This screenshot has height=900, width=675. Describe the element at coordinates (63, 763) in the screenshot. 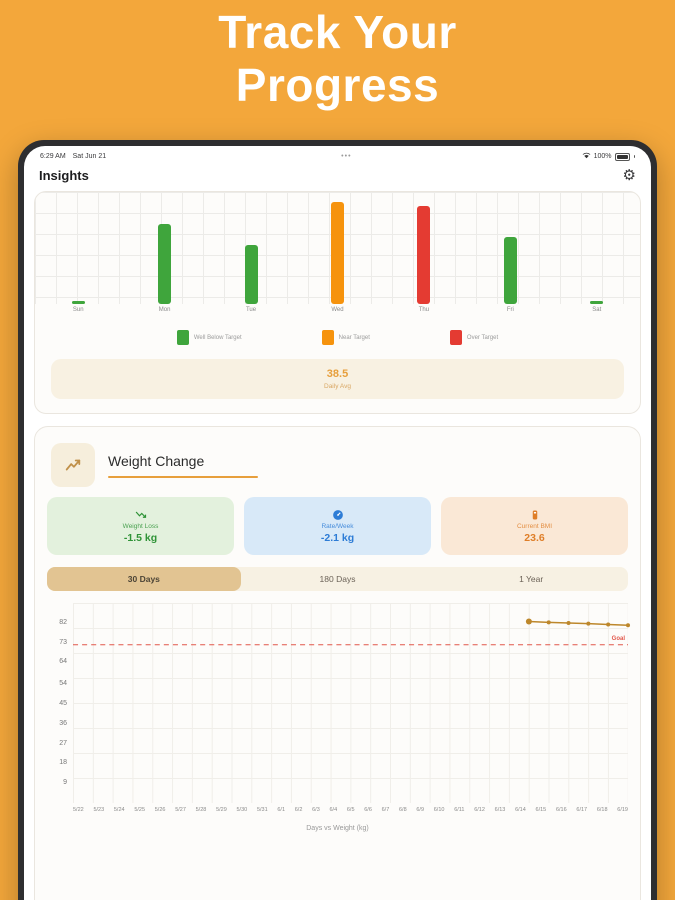

I see `y-tick-label: 18` at that location.